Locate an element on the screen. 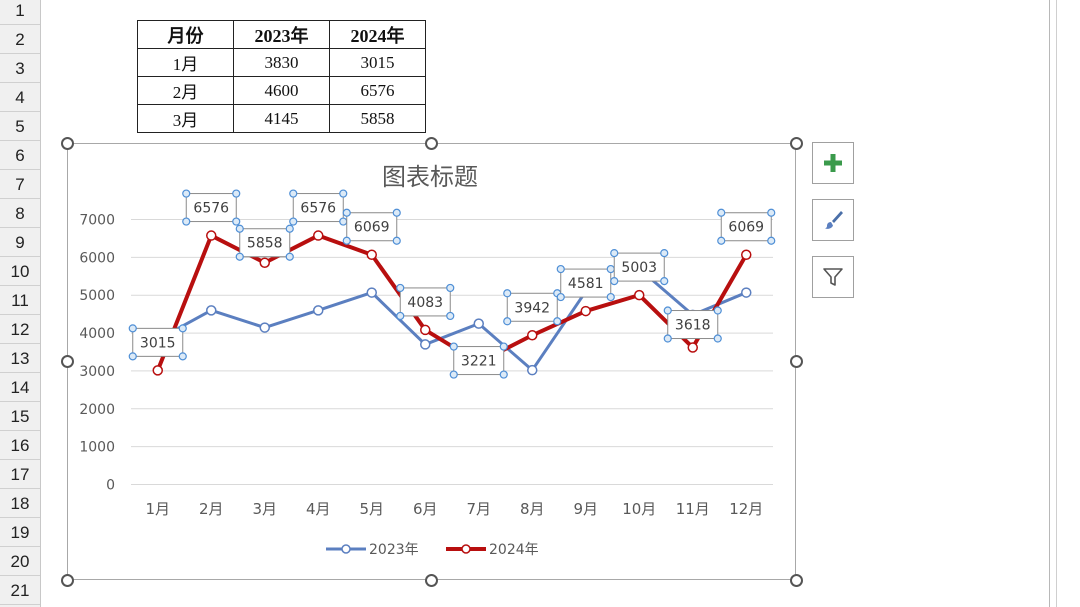 This screenshot has height=607, width=1080. table-cell: 1月 is located at coordinates (185, 62).